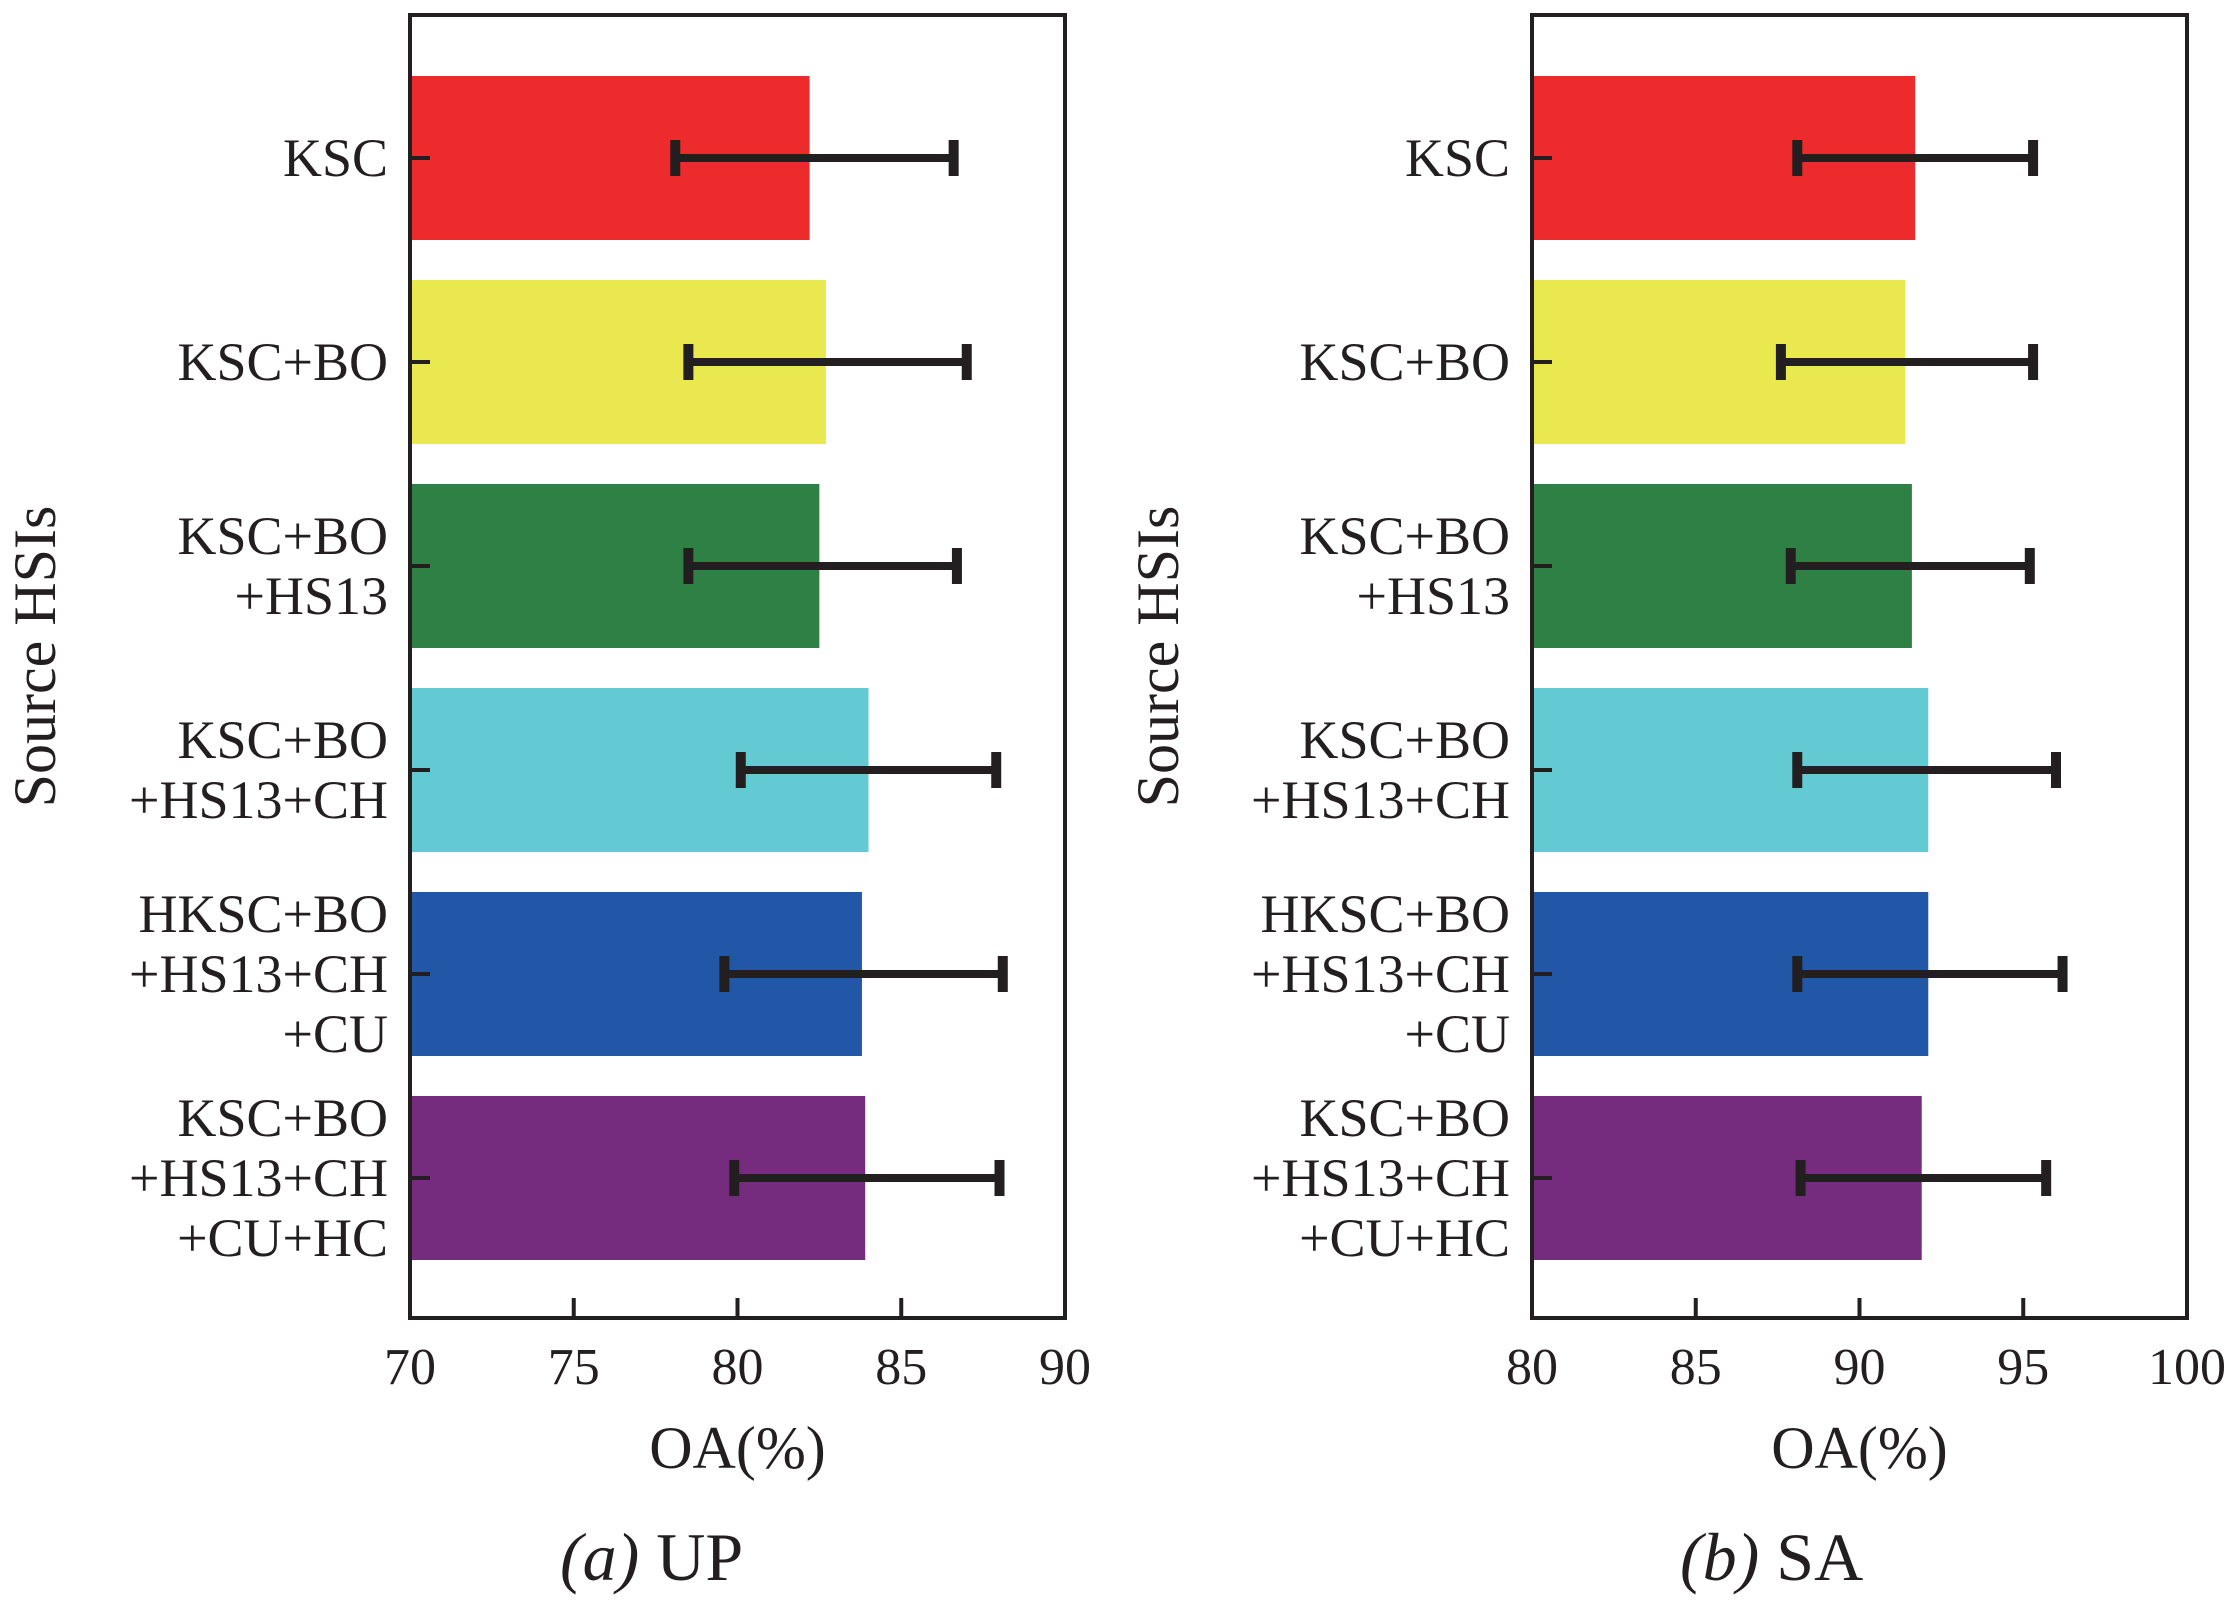  I want to click on x-tick-label: 70, so click(410, 1367).